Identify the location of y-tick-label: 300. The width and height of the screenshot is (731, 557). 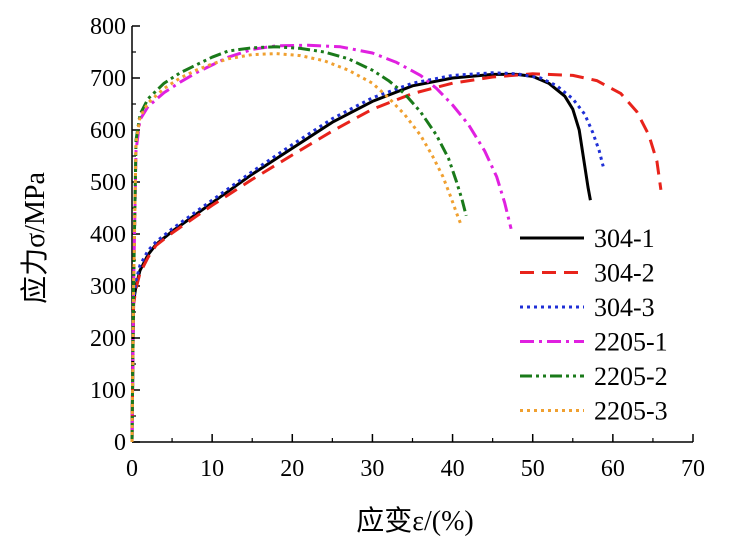
(108, 287).